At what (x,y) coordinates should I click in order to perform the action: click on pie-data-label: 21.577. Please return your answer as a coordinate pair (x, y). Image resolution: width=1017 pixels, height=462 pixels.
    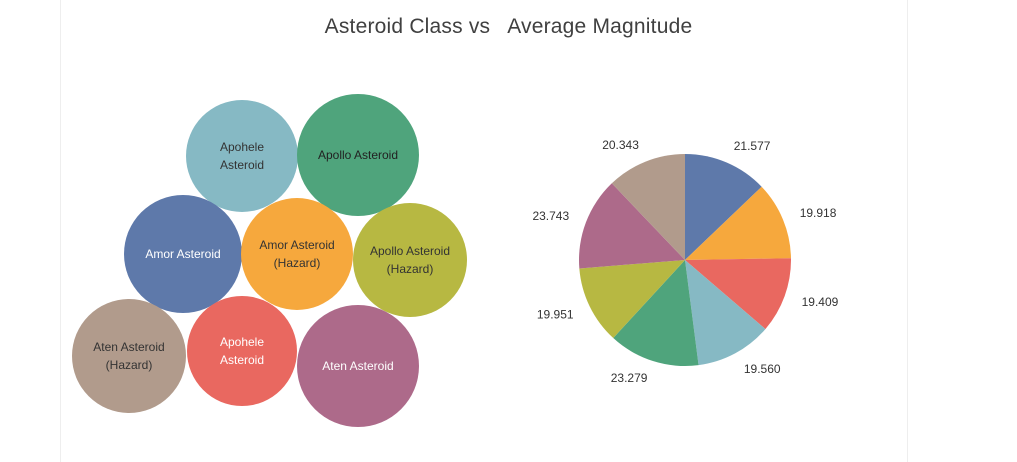
    Looking at the image, I should click on (752, 146).